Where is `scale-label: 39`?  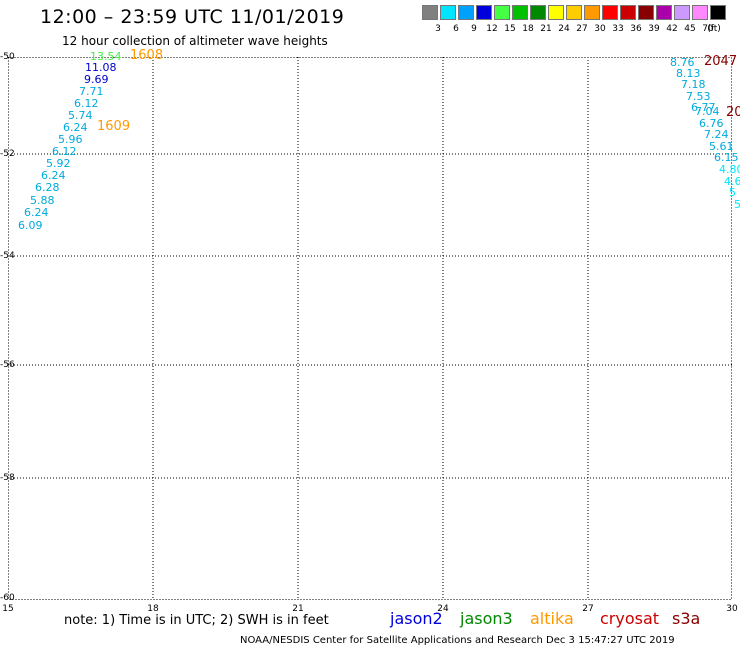
scale-label: 39 is located at coordinates (654, 29).